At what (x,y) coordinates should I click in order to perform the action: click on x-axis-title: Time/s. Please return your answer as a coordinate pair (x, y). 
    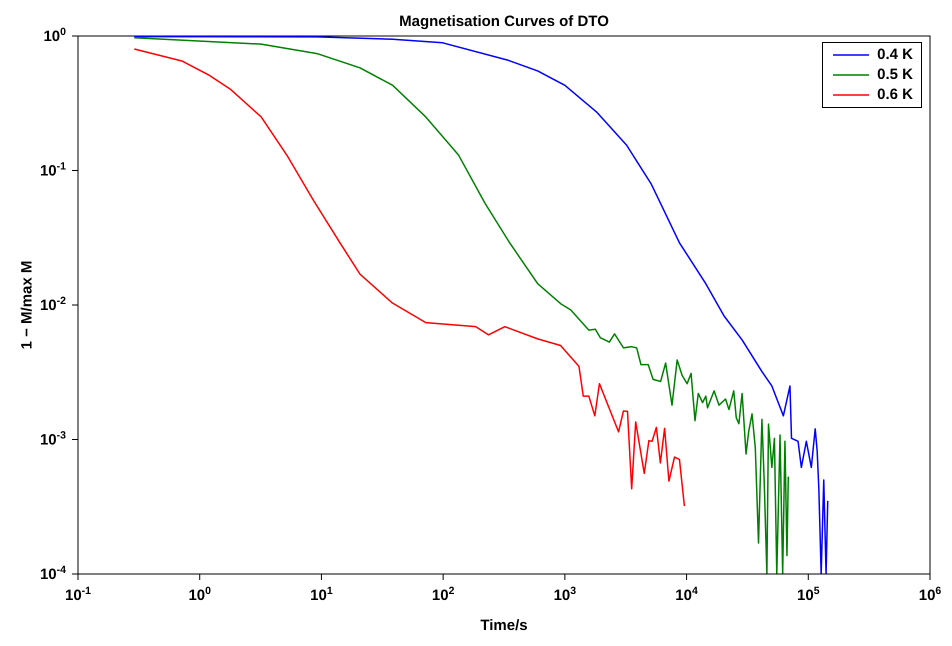
    Looking at the image, I should click on (504, 625).